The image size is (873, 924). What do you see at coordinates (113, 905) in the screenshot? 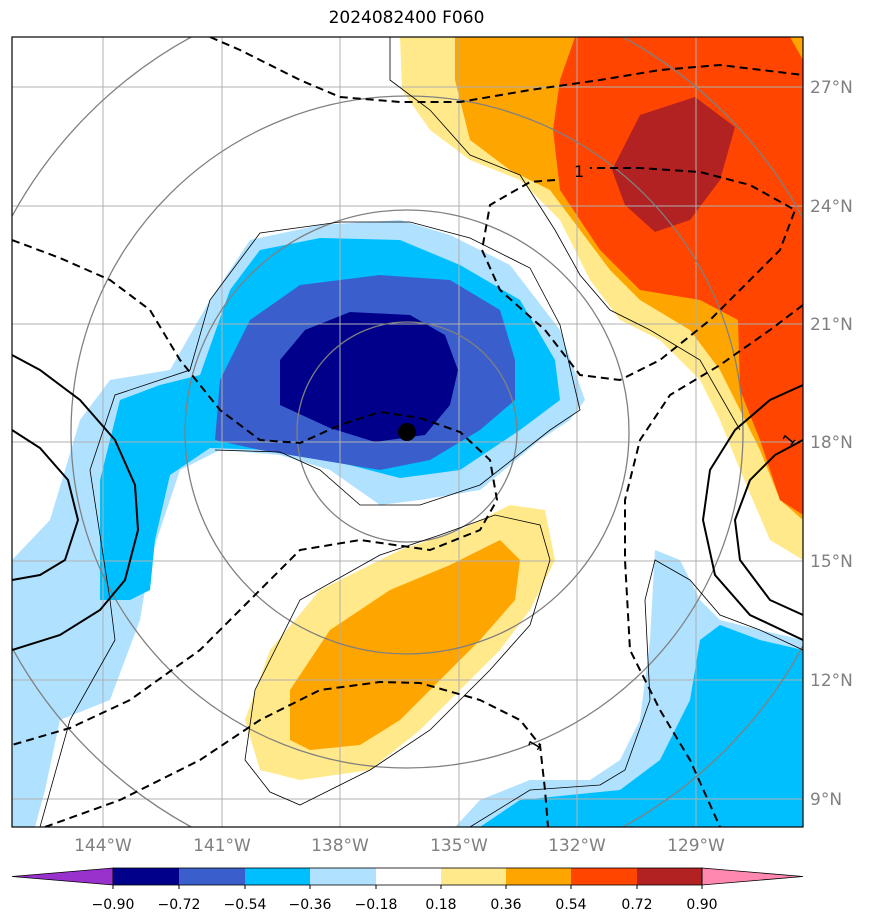
I see `colorbar-tick-label: −0.90` at bounding box center [113, 905].